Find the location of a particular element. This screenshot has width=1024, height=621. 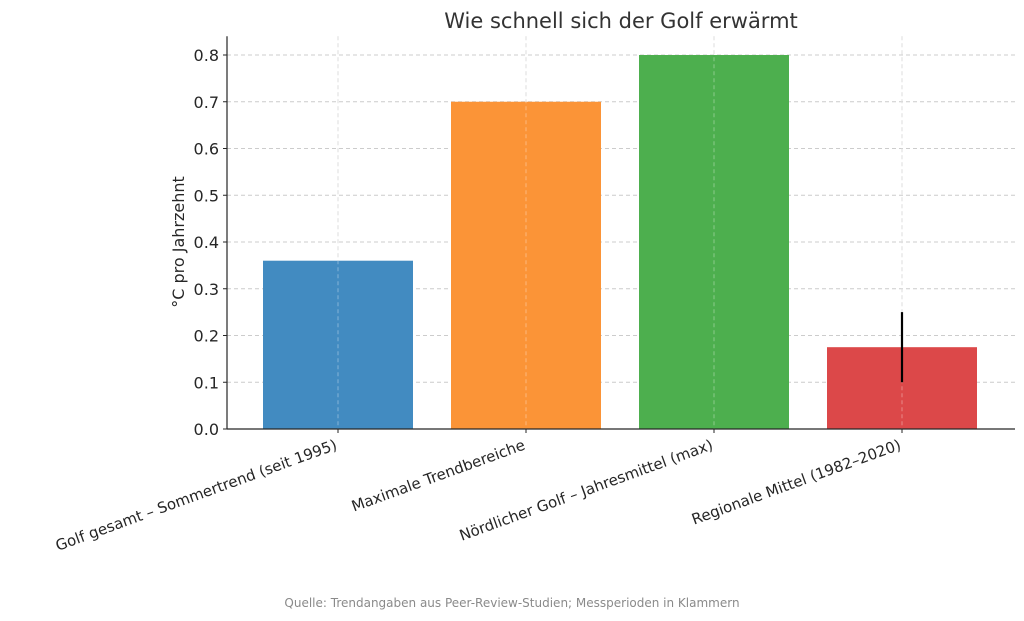

y-tick-label: 0.6 is located at coordinates (206, 149).